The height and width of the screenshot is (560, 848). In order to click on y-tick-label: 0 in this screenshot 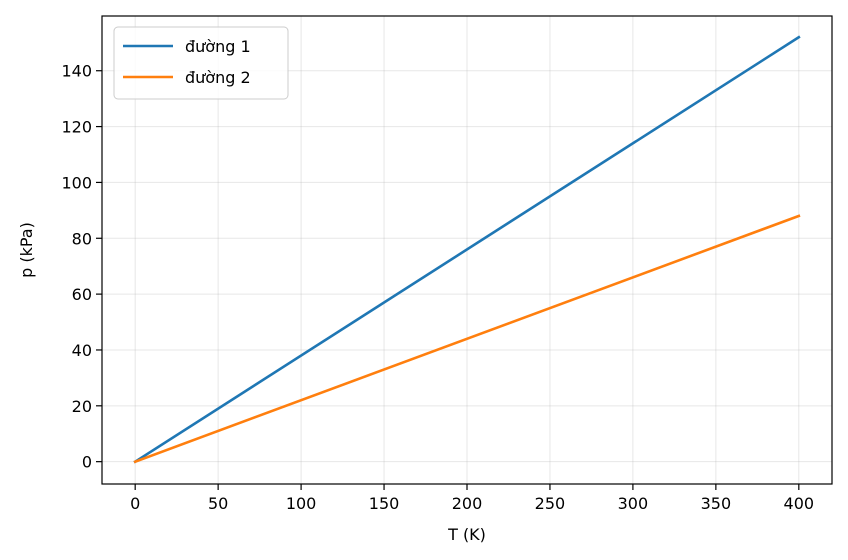, I will do `click(87, 462)`.